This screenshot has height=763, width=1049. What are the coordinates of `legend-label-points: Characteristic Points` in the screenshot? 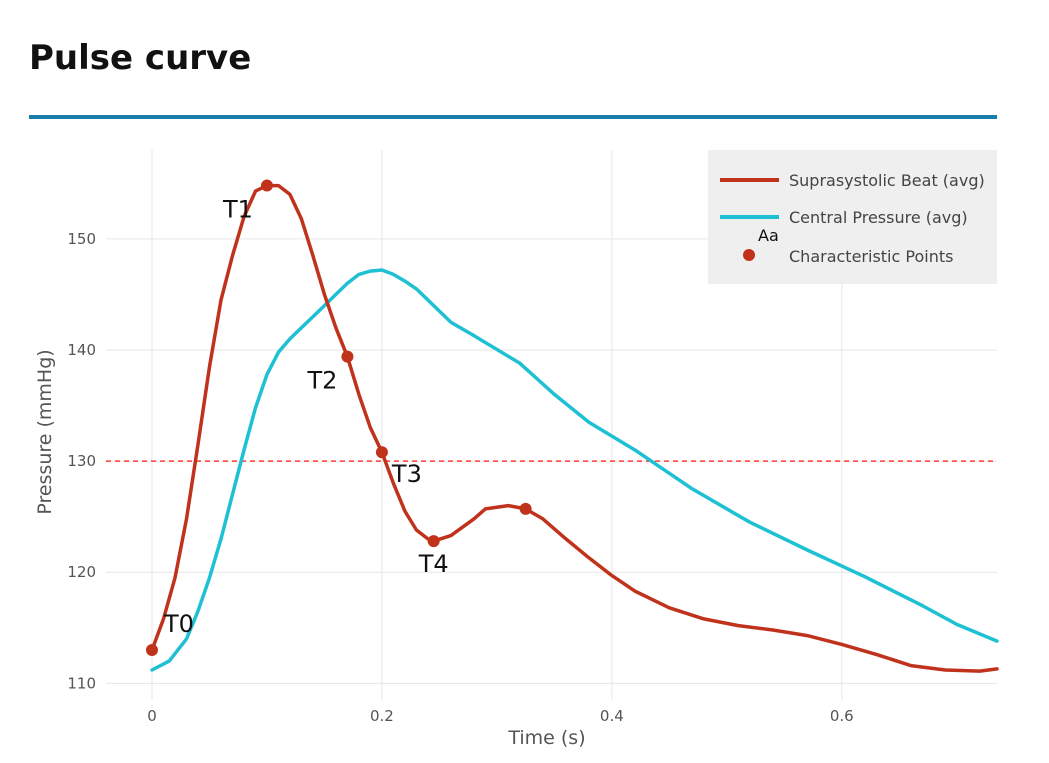 It's located at (871, 256).